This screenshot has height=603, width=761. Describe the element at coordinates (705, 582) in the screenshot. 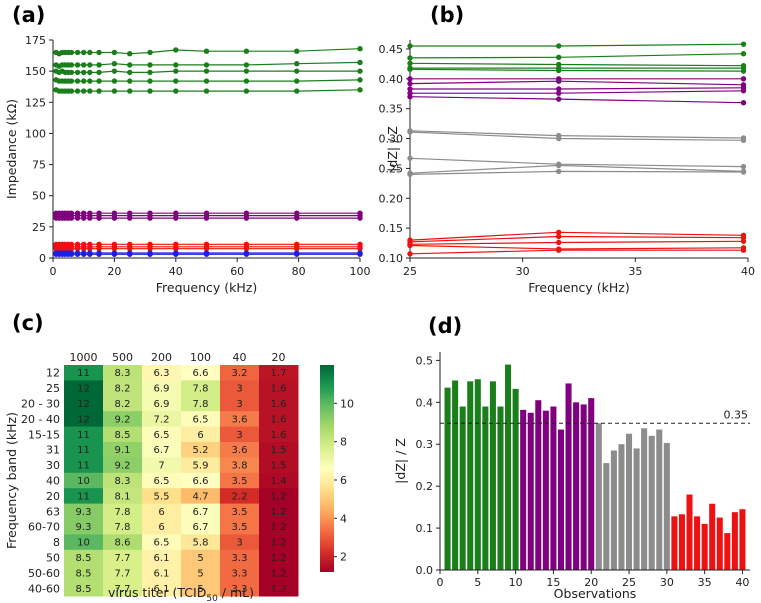

I see `x-tick-label: 35` at that location.